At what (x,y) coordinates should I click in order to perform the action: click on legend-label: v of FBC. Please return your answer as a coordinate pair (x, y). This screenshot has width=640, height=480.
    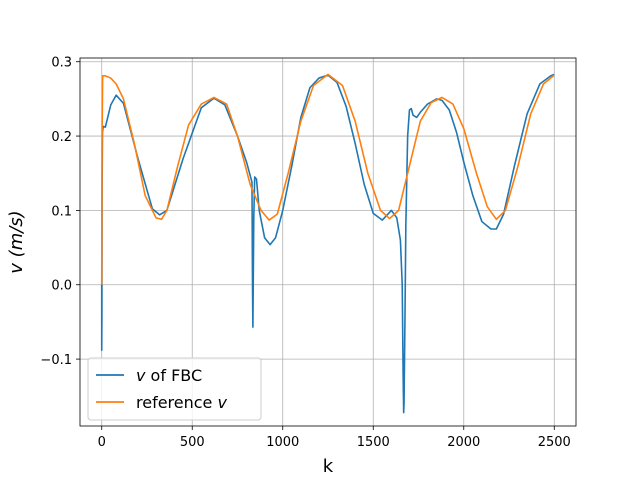
    Looking at the image, I should click on (169, 375).